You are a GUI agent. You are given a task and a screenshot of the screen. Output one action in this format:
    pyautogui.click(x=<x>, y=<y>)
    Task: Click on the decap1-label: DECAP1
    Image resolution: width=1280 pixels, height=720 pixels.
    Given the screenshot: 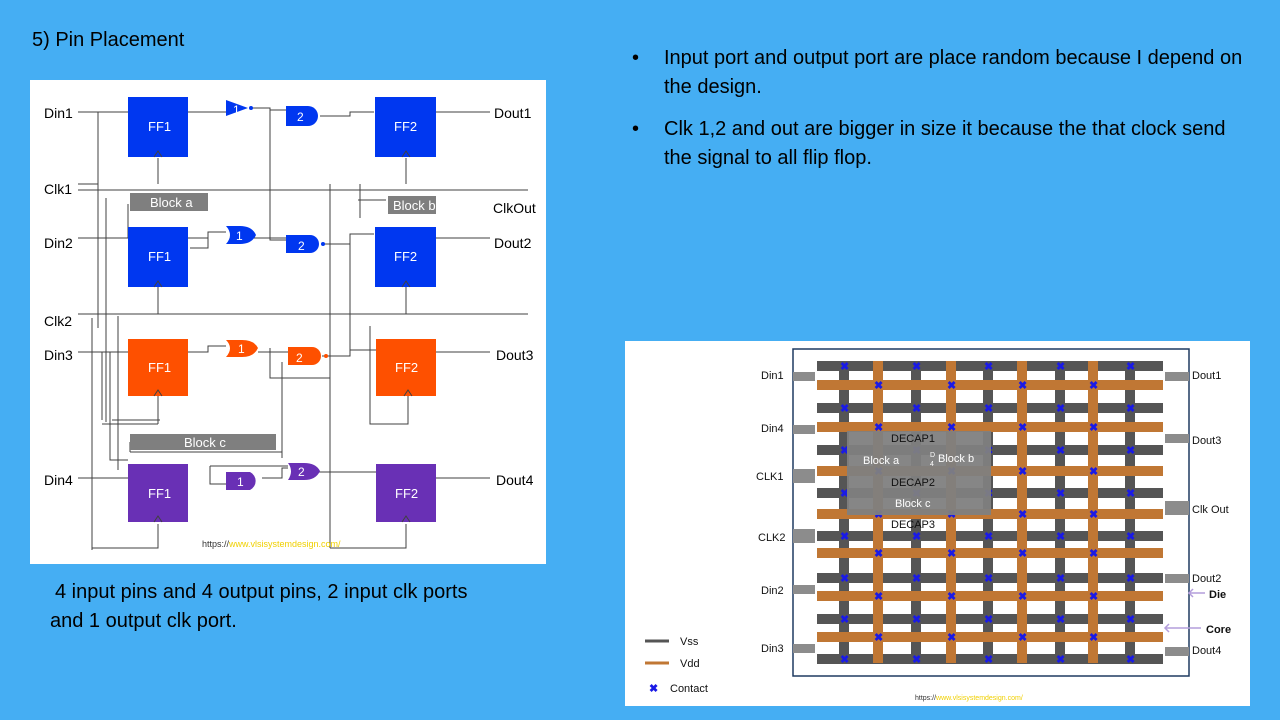 What is the action you would take?
    pyautogui.click(x=913, y=439)
    